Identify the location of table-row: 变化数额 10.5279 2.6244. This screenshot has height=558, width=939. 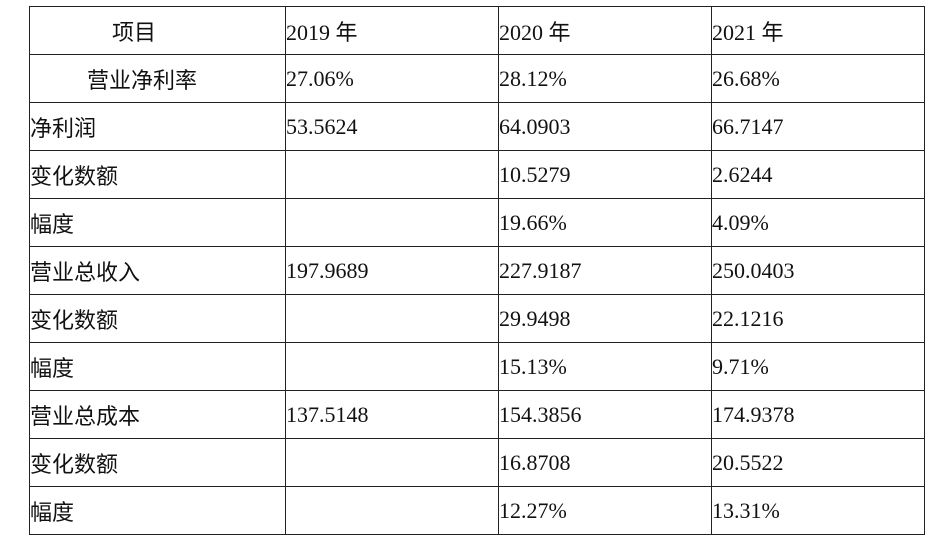
(477, 174).